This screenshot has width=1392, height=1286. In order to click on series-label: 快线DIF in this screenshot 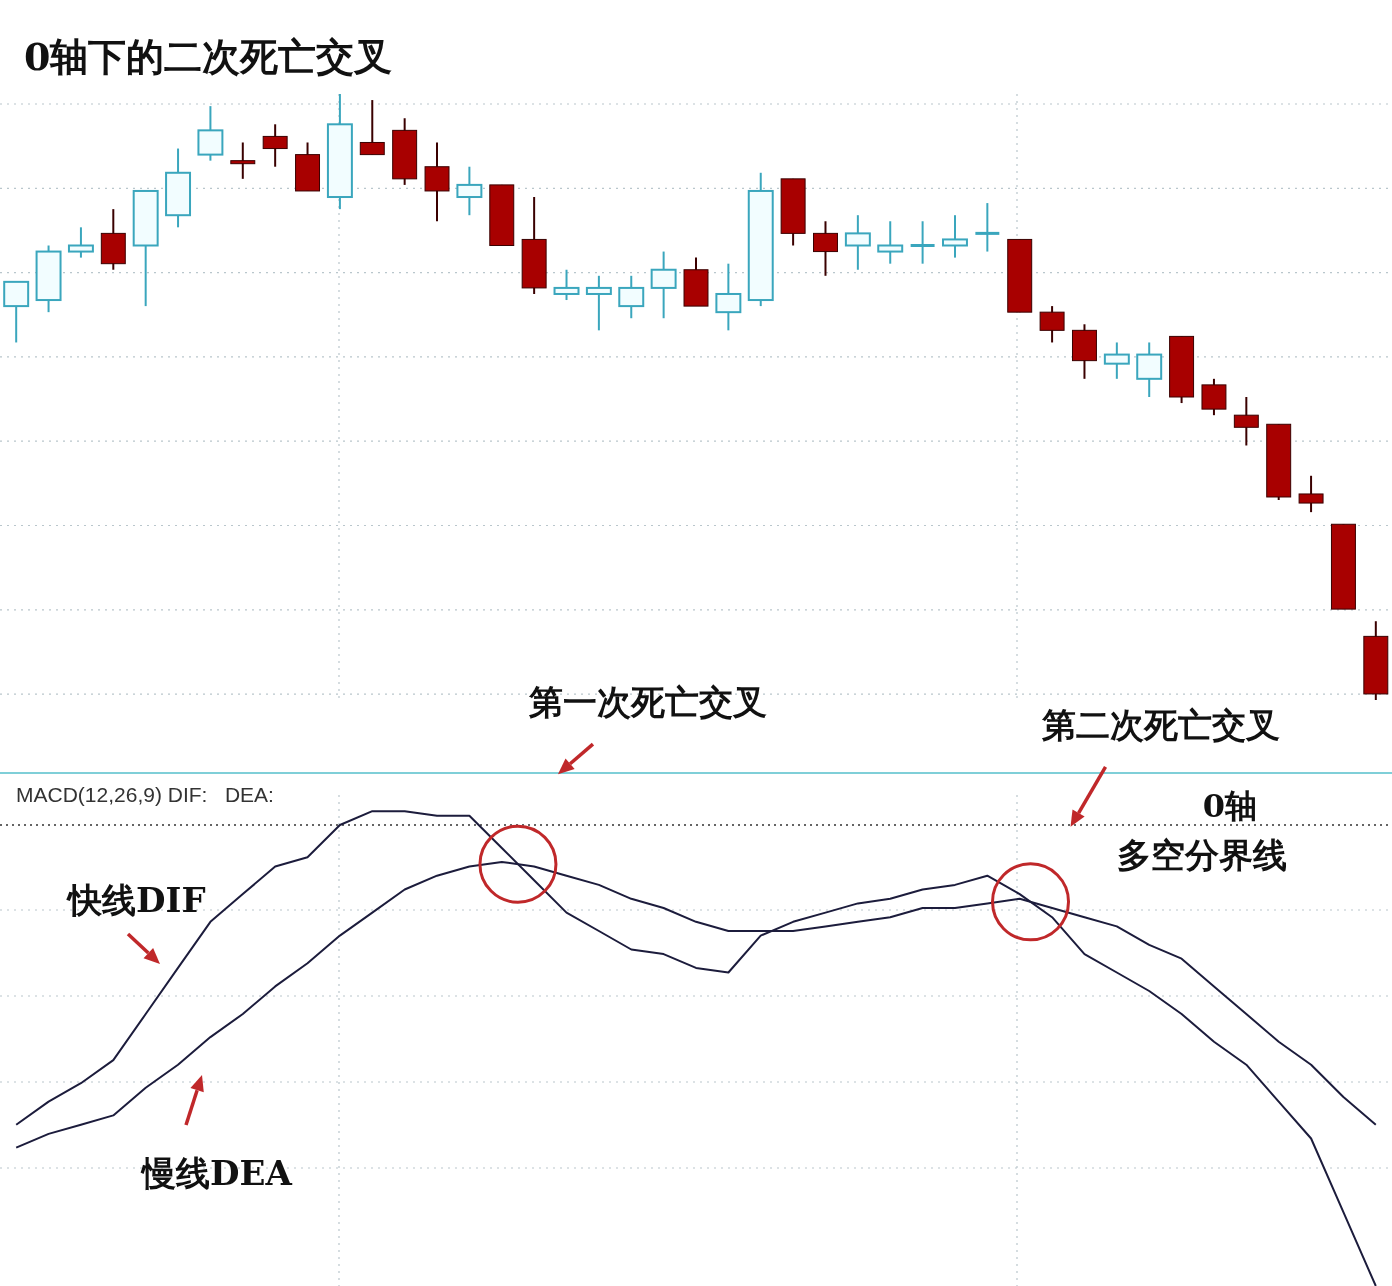, I will do `click(136, 900)`.